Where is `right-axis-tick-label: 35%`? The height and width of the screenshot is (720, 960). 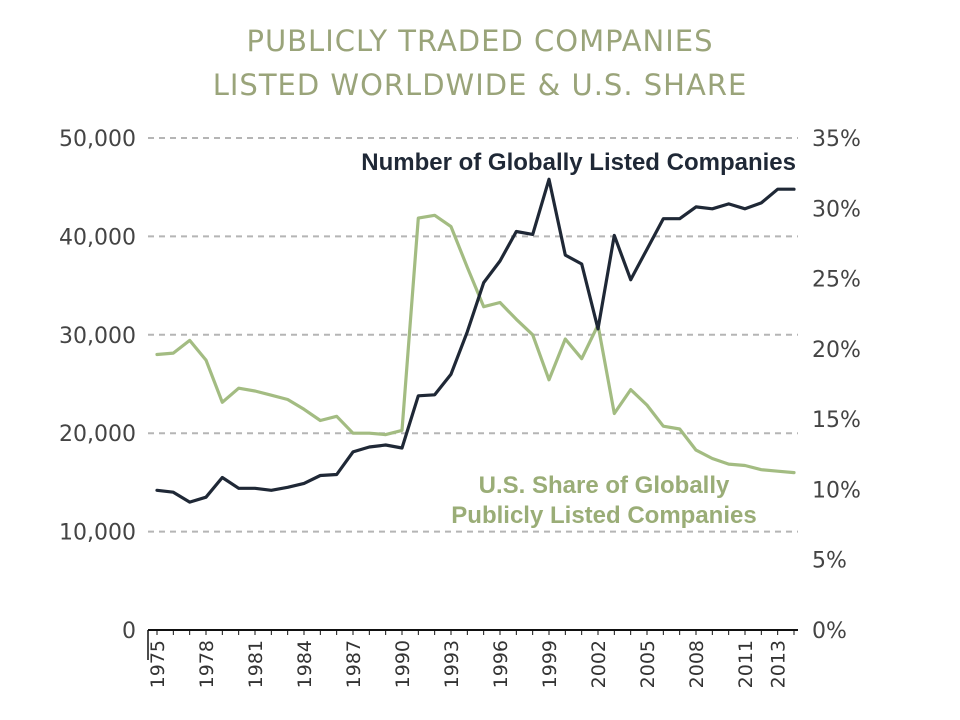 right-axis-tick-label: 35% is located at coordinates (836, 139).